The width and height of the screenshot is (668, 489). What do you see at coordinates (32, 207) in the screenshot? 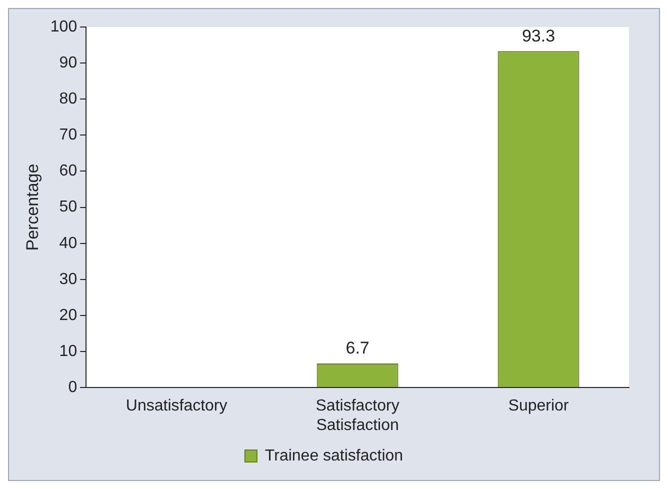
I see `y-axis-title: Percentage` at bounding box center [32, 207].